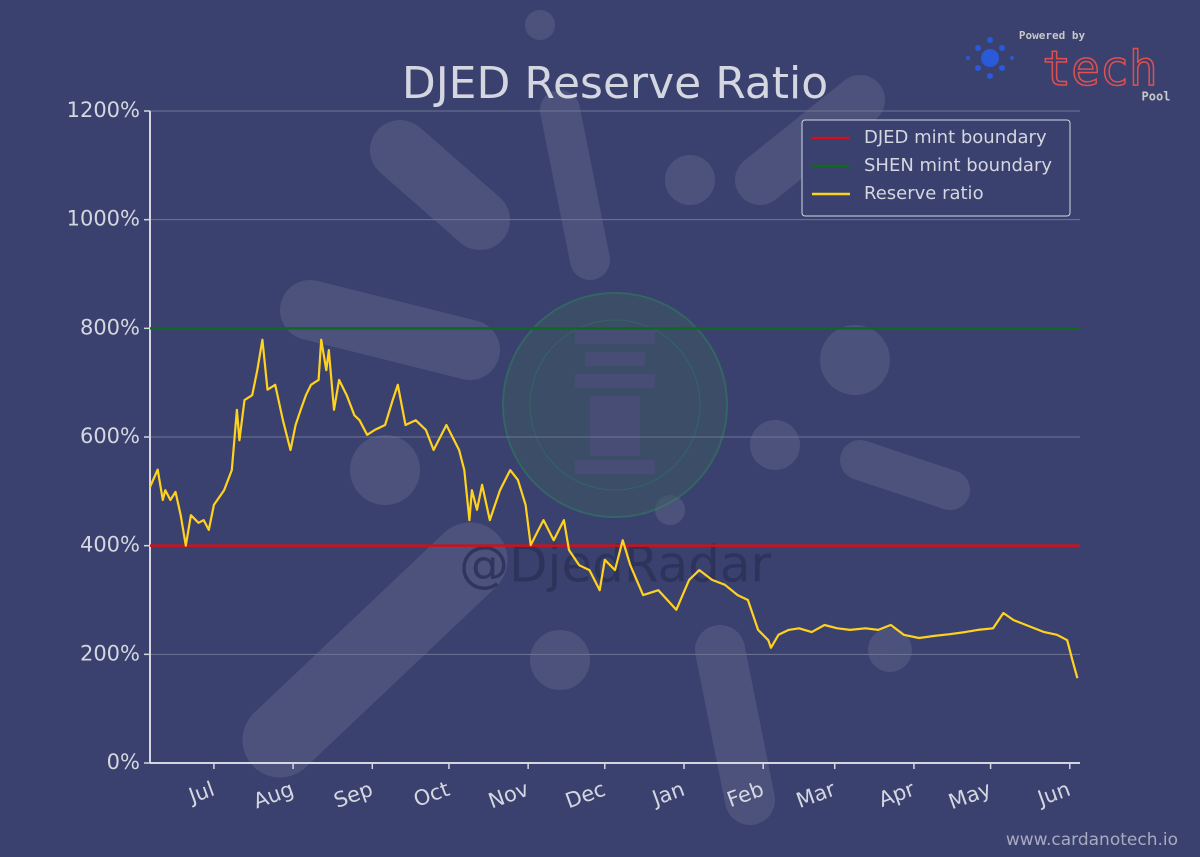 This screenshot has width=1200, height=857. What do you see at coordinates (1156, 97) in the screenshot?
I see `pool: Pool` at bounding box center [1156, 97].